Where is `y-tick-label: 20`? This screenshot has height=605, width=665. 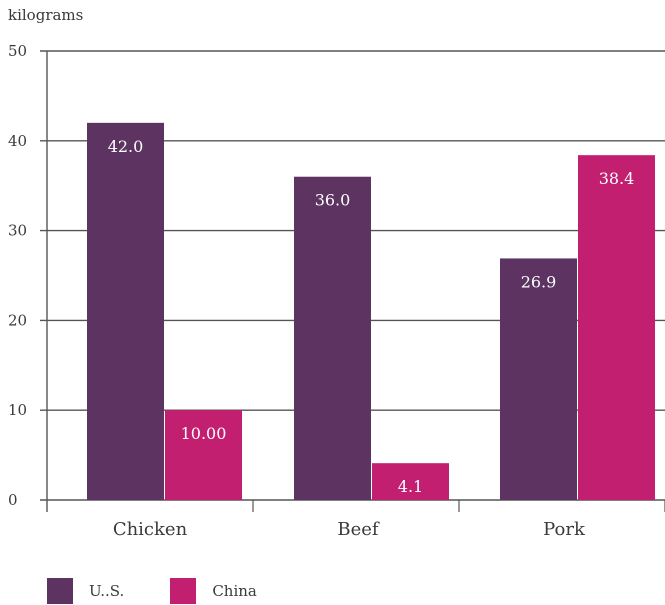
y-tick-label: 20 is located at coordinates (17, 320).